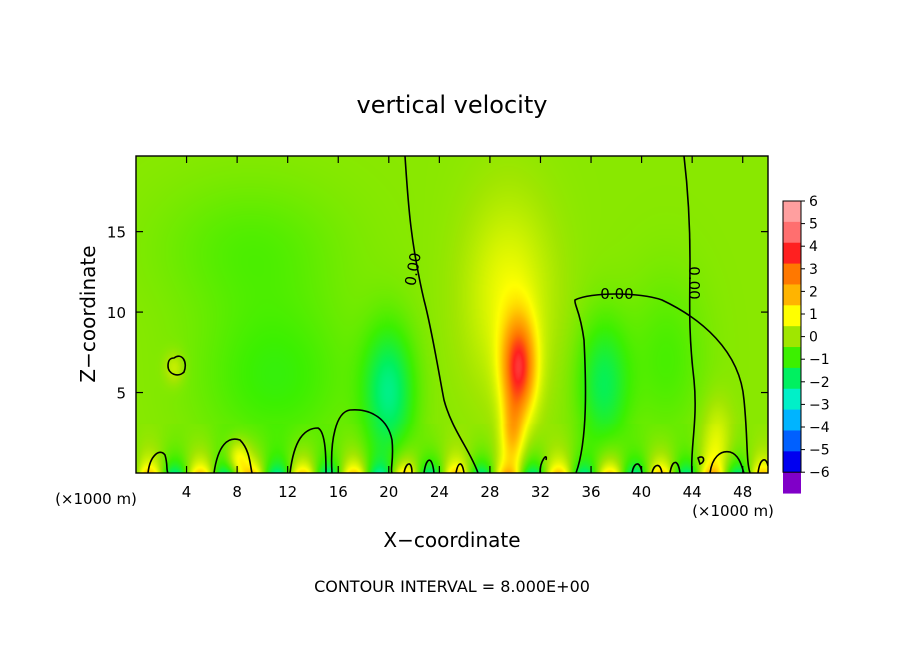 The image size is (904, 654). Describe the element at coordinates (819, 473) in the screenshot. I see `colorbar-label: −6` at that location.